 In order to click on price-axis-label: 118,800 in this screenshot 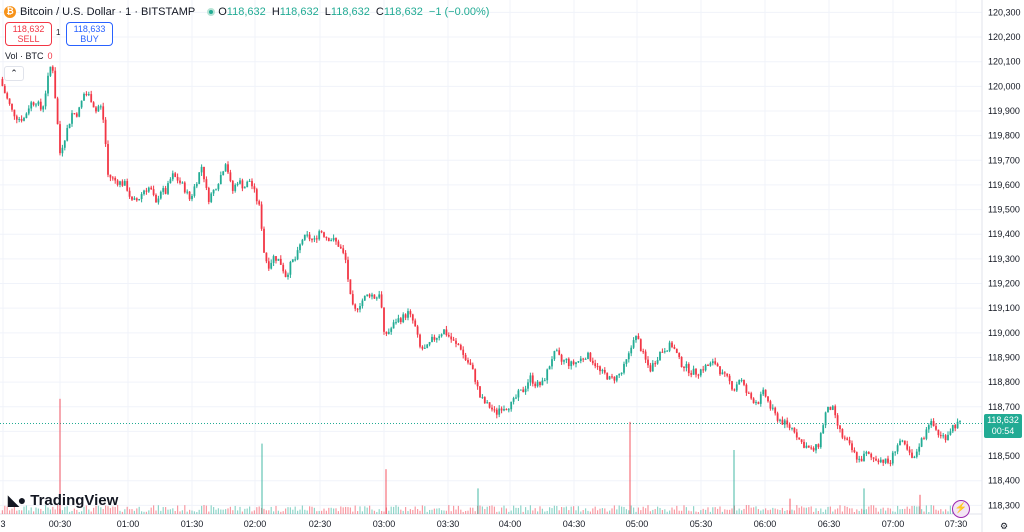, I will do `click(1004, 382)`.